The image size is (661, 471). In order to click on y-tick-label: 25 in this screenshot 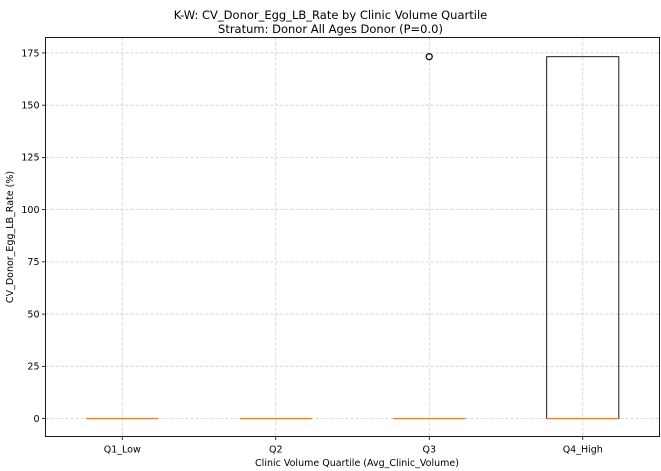, I will do `click(33, 367)`.